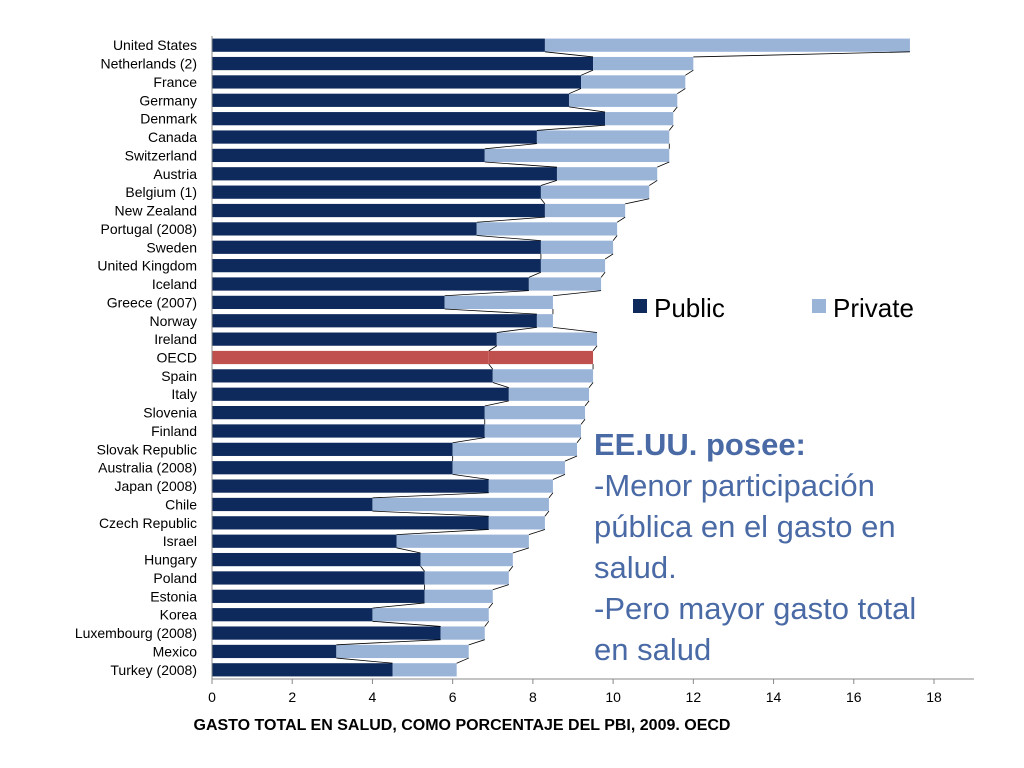 Image resolution: width=1024 pixels, height=768 pixels. What do you see at coordinates (170, 413) in the screenshot?
I see `category-label: Slovenia` at bounding box center [170, 413].